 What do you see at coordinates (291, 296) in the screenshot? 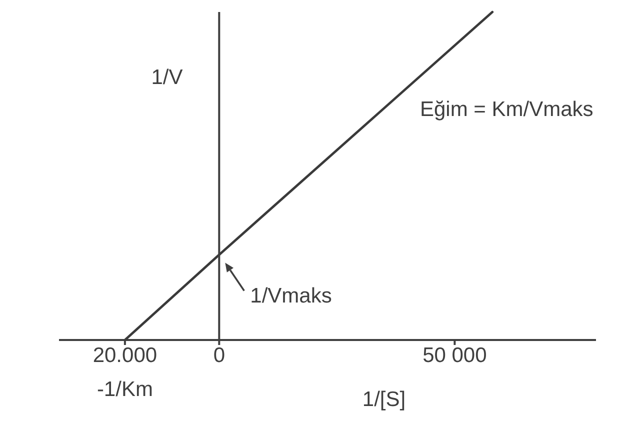
I see `annotation: 1/Vmaks` at bounding box center [291, 296].